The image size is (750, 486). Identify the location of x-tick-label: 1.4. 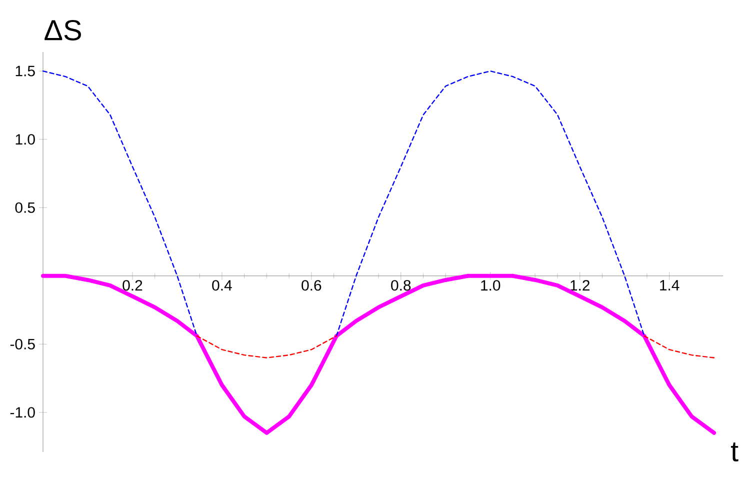
(670, 285).